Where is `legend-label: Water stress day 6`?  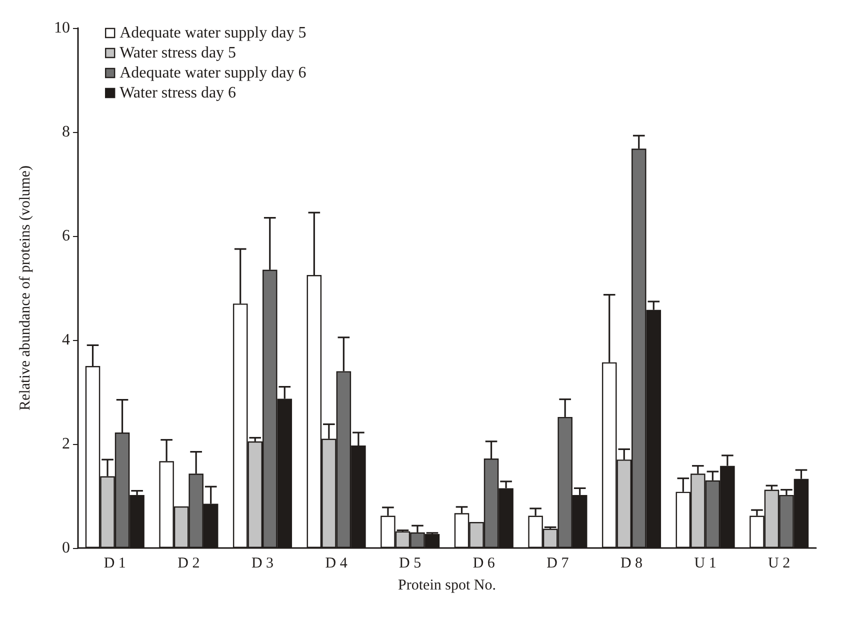 legend-label: Water stress day 6 is located at coordinates (178, 93).